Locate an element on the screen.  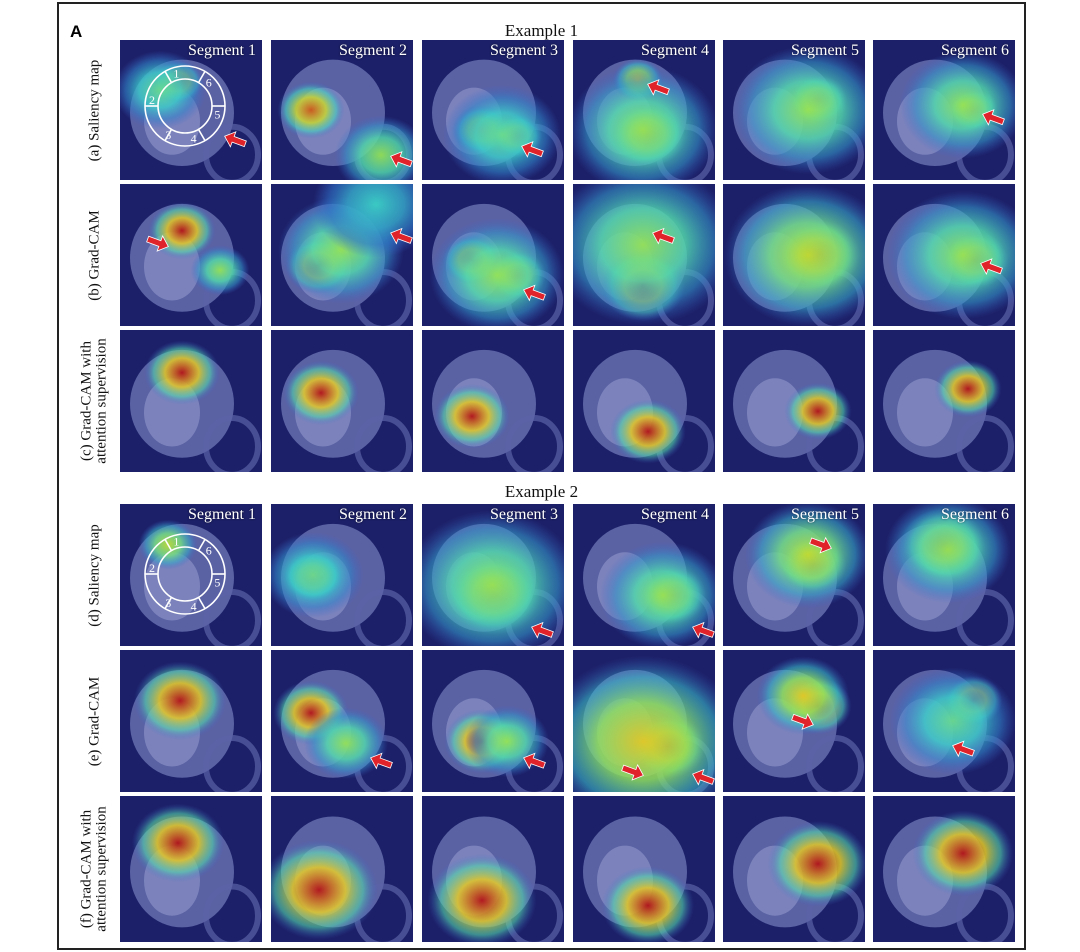
row-label: (a) Saliency map is located at coordinates (94, 110).